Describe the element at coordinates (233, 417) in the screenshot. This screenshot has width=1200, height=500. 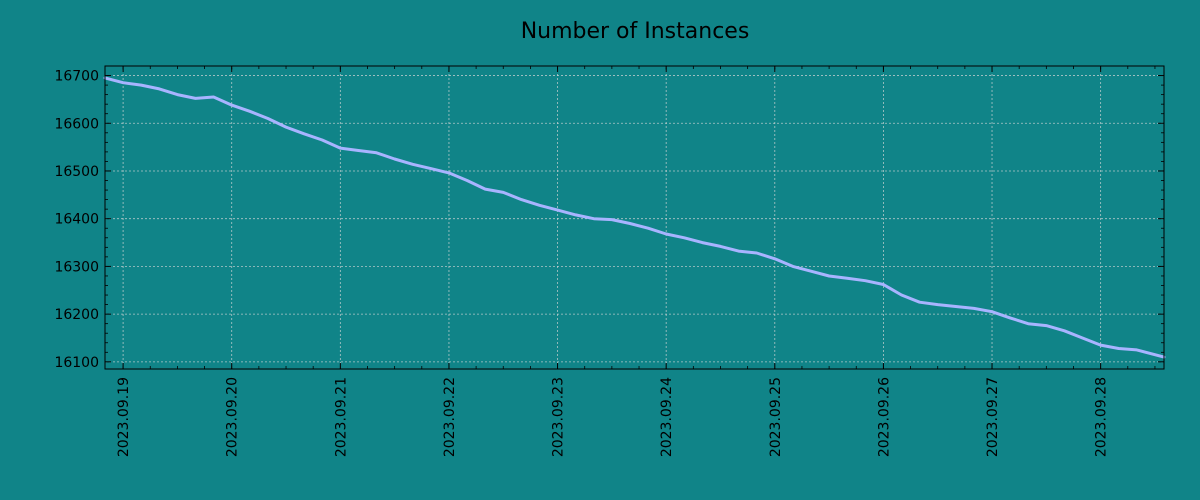
I see `x-tick-label: 2023.09.20` at that location.